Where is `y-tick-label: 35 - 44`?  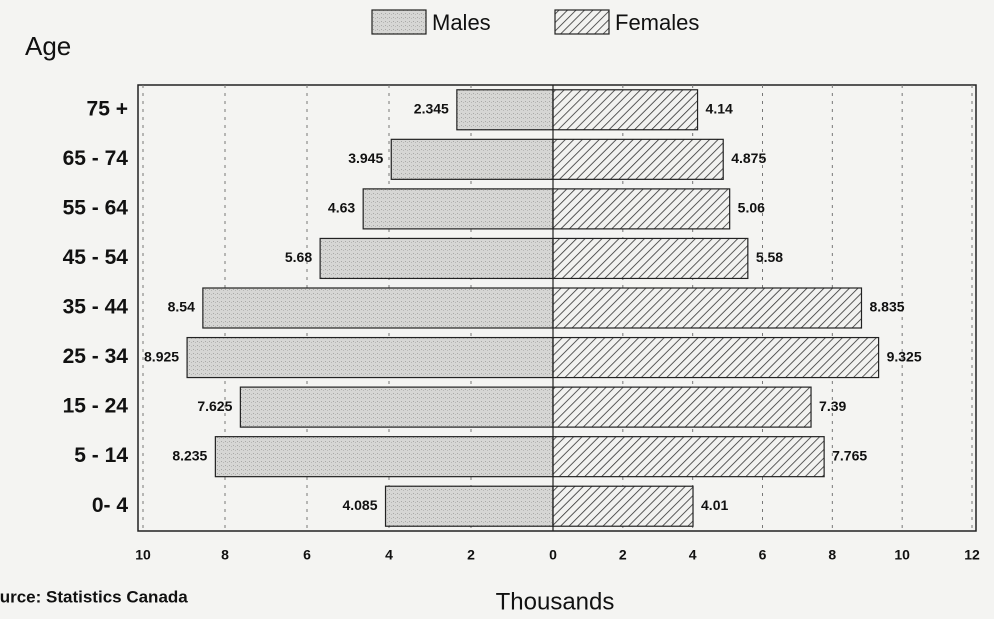
y-tick-label: 35 - 44 is located at coordinates (96, 307).